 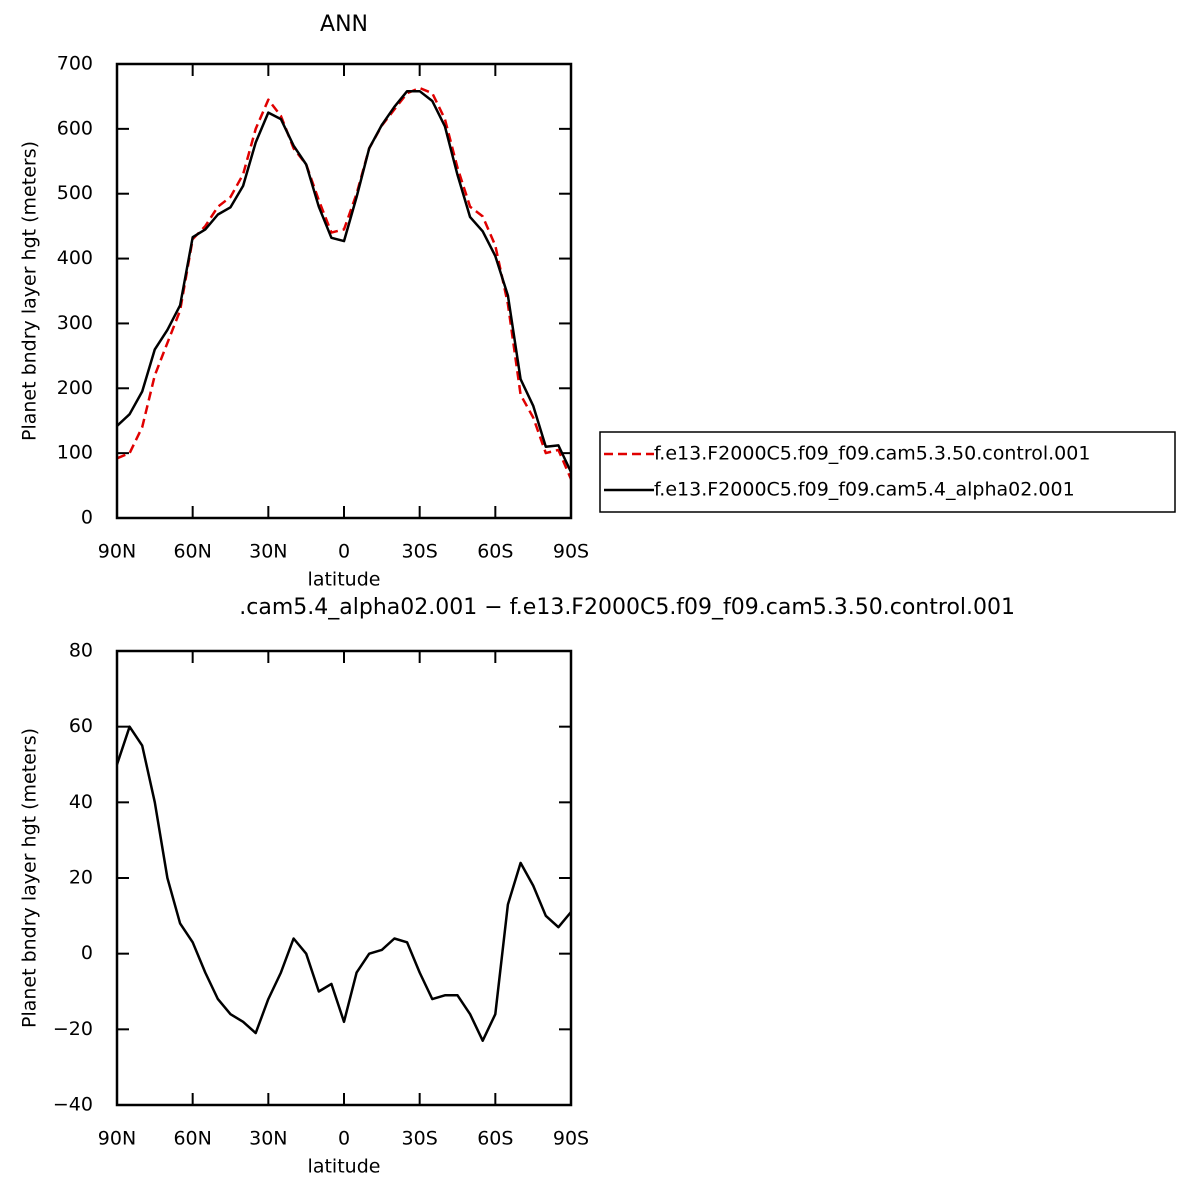 What do you see at coordinates (864, 490) in the screenshot?
I see `legend-label: f.e13.F2000C5.f09_f09.cam5.4_alpha02.001` at bounding box center [864, 490].